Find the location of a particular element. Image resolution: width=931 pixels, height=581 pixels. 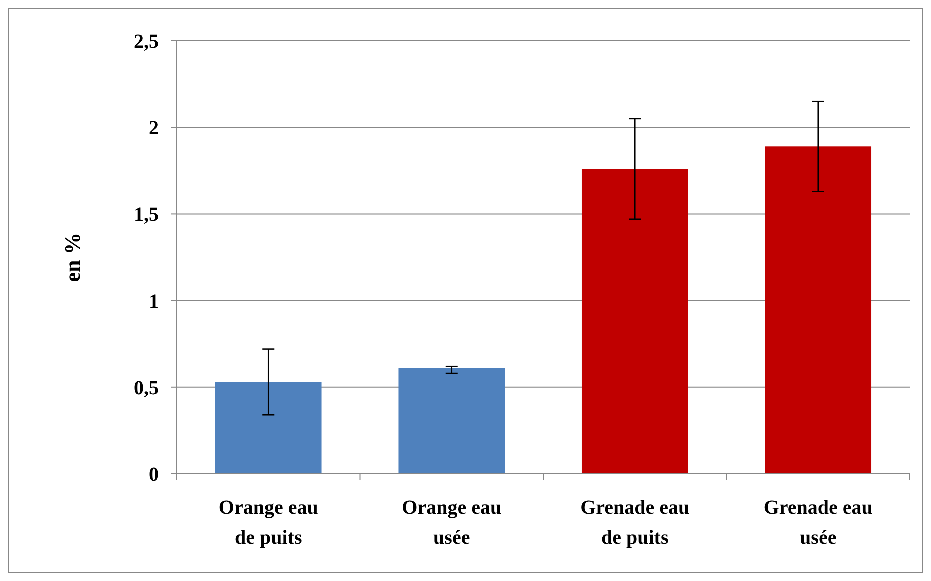

y-axis-title: en % is located at coordinates (72, 257).